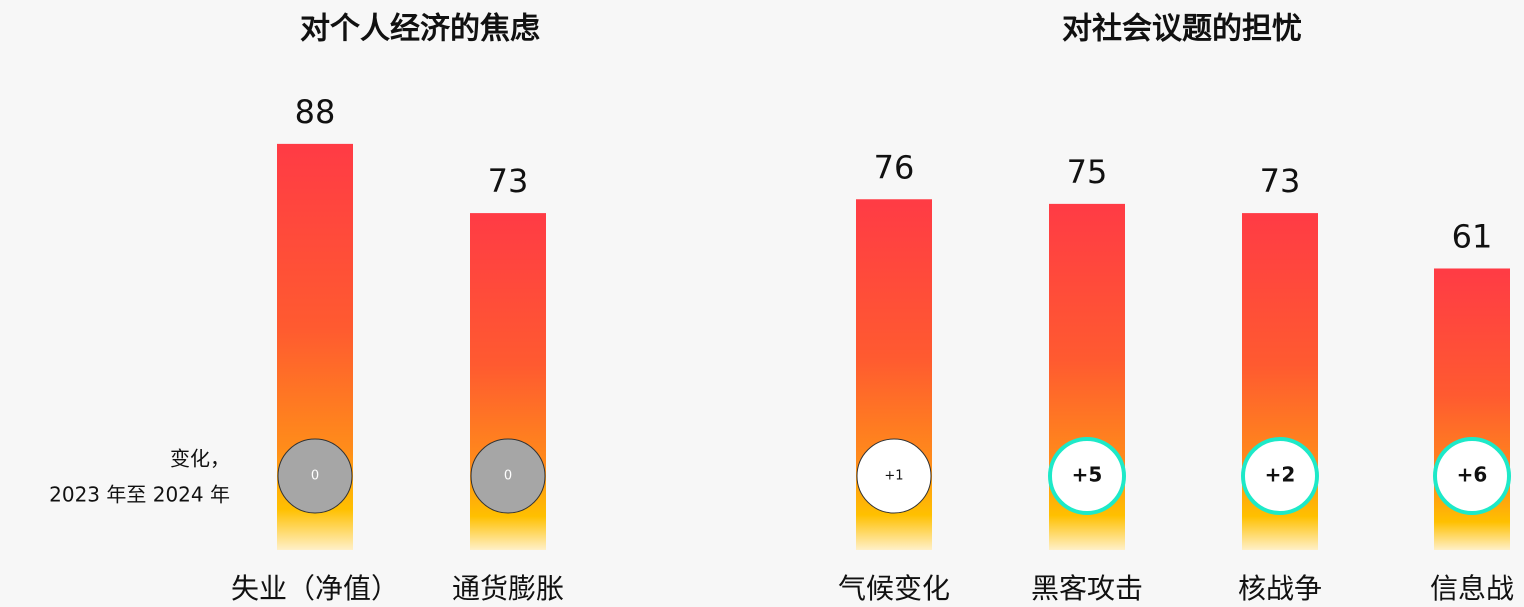  What do you see at coordinates (139, 495) in the screenshot?
I see `annotation: 2023 年至 2024 年` at bounding box center [139, 495].